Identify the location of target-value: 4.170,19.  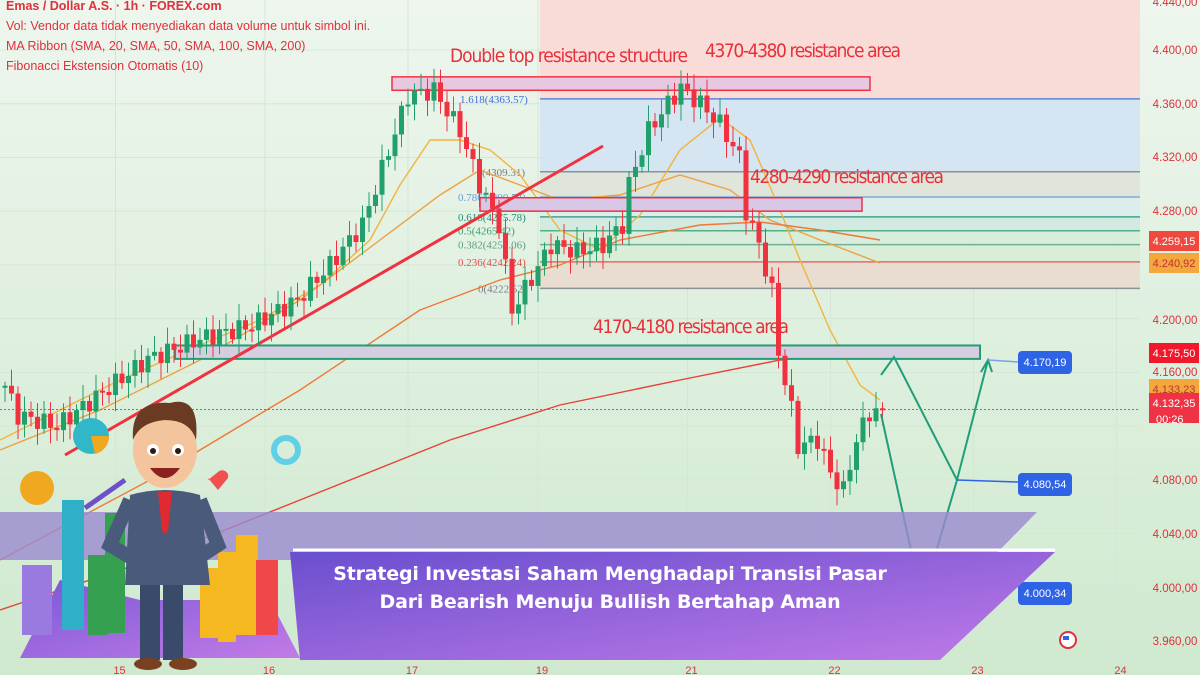
(1045, 363).